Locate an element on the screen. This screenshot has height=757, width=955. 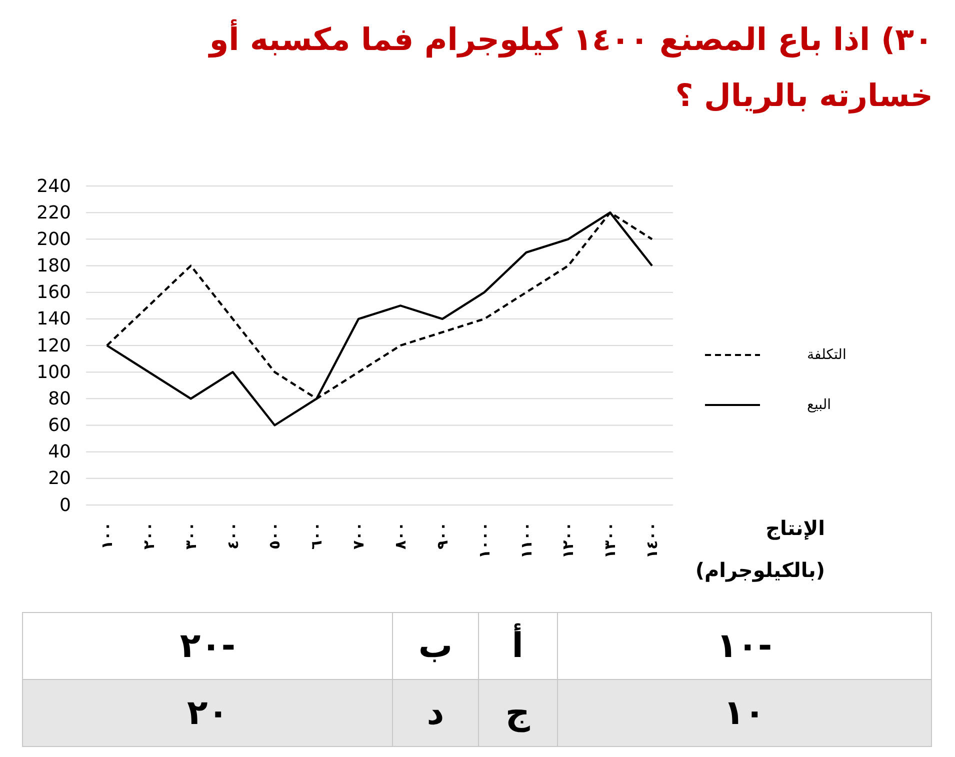
text: ٢٠- is located at coordinates (207, 646).